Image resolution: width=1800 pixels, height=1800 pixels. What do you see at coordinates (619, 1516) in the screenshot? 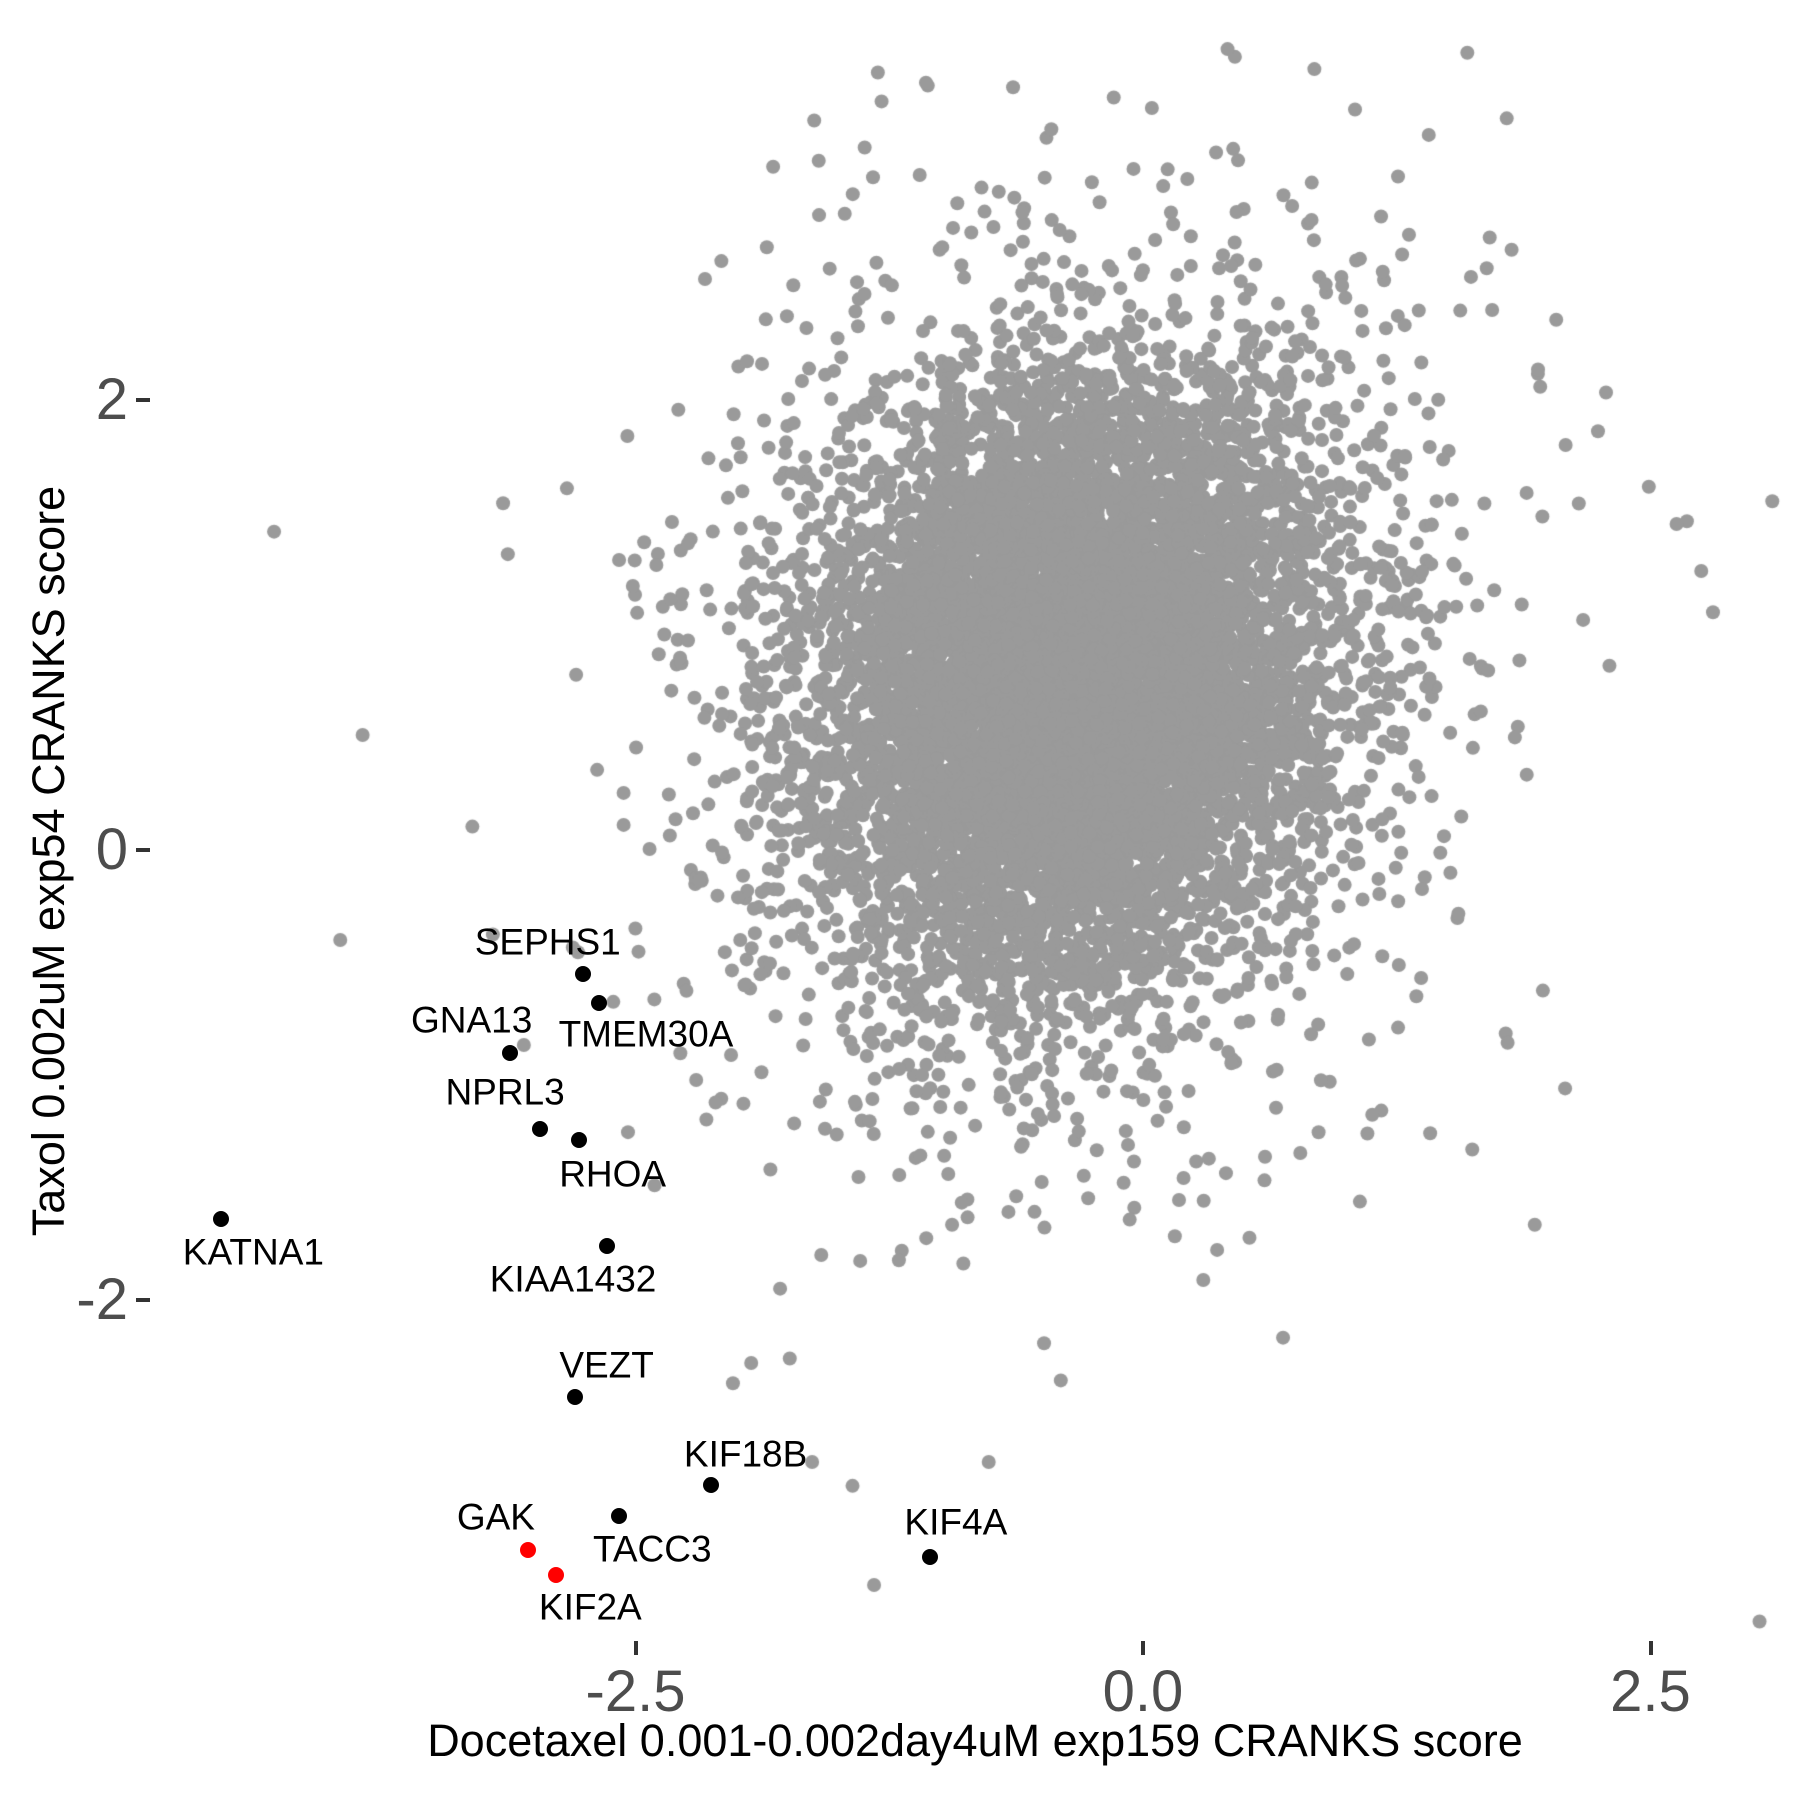
I see `gene-point-tacc3` at bounding box center [619, 1516].